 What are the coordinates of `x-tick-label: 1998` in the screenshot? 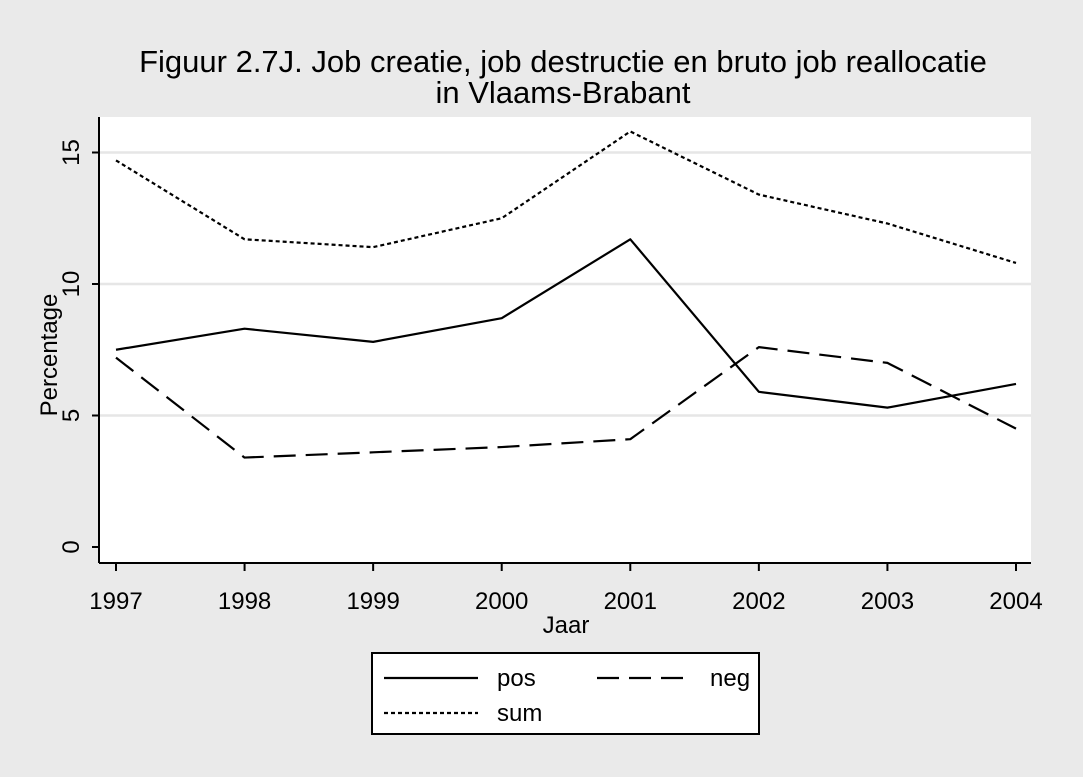 It's located at (244, 601).